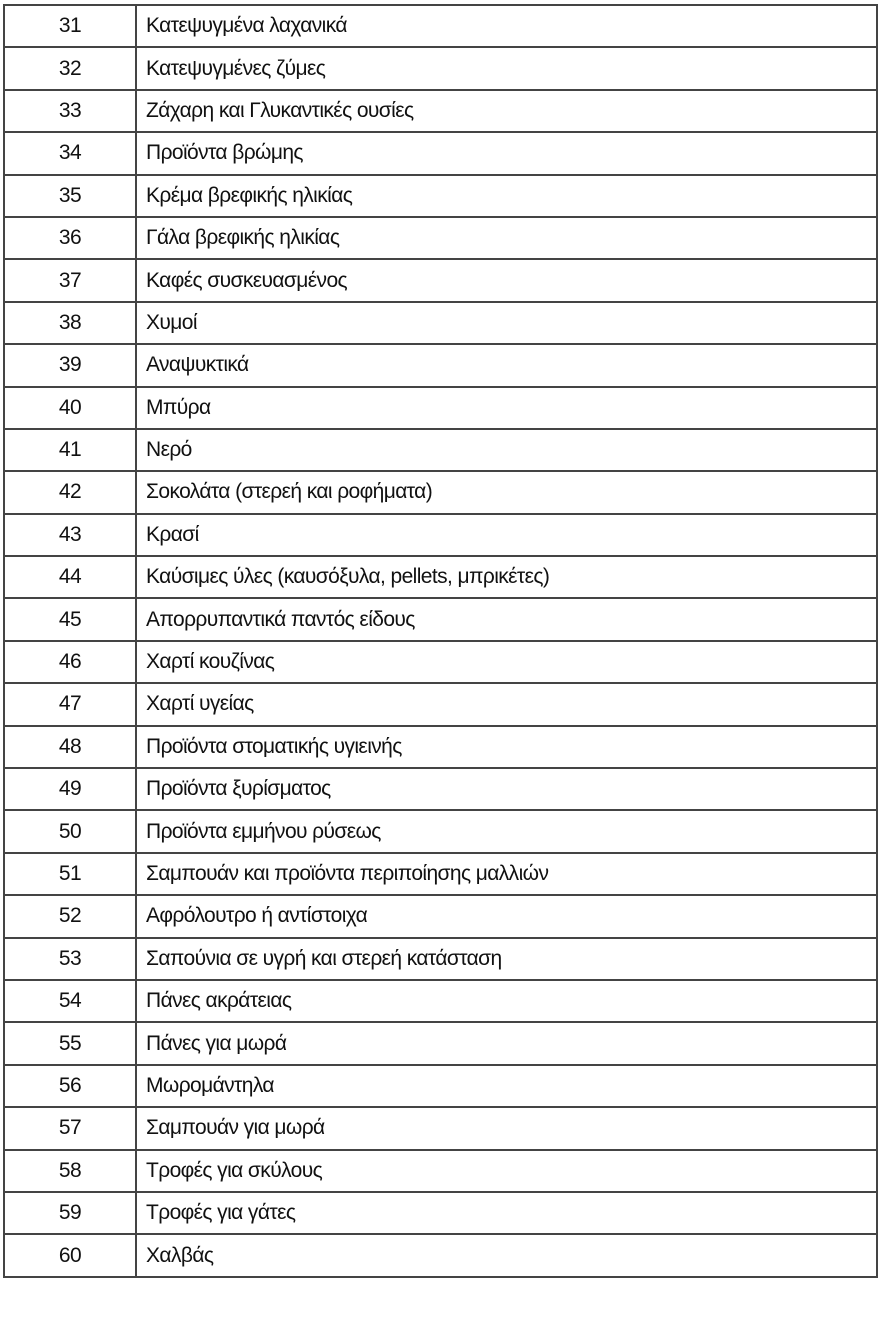 This screenshot has width=880, height=1341. Describe the element at coordinates (70, 916) in the screenshot. I see `row-number: 52` at that location.